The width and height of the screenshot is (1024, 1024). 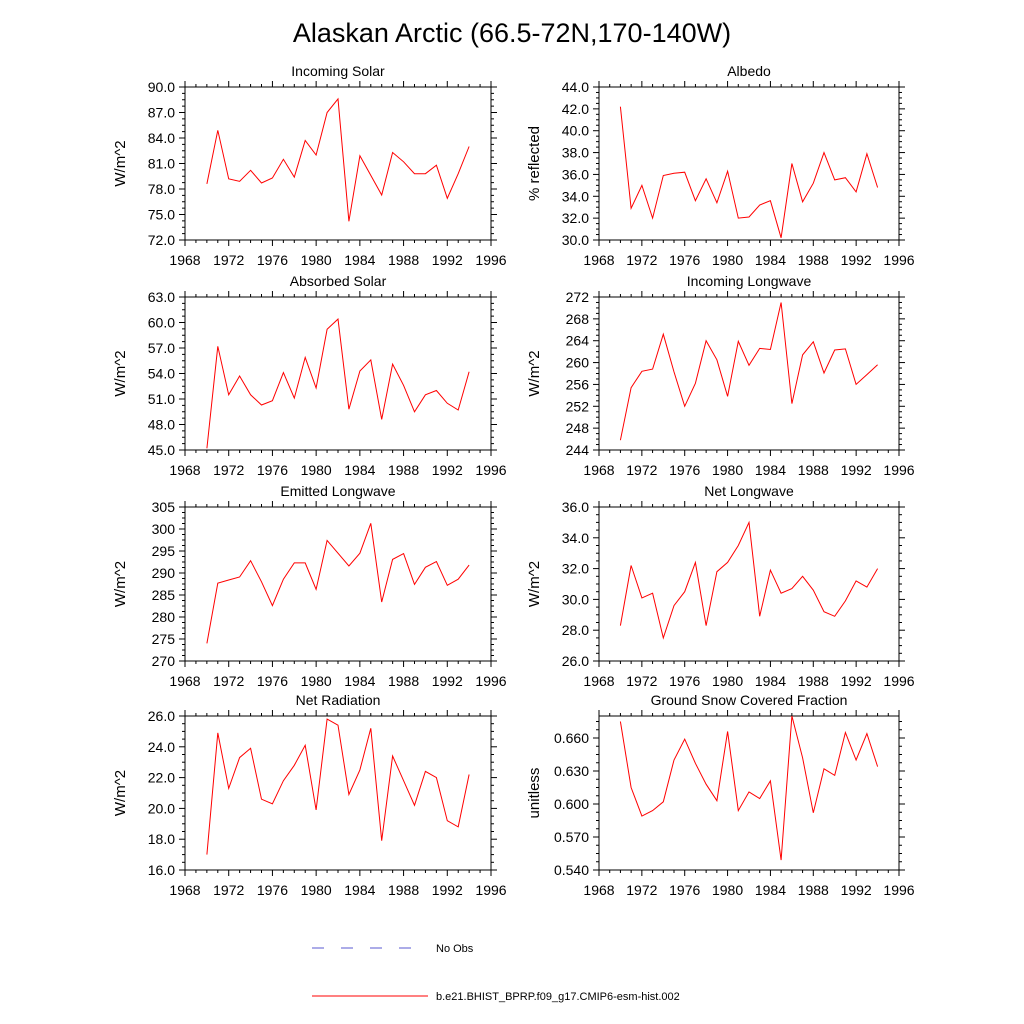 What do you see at coordinates (571, 870) in the screenshot?
I see `y-tick-label: 0.540` at bounding box center [571, 870].